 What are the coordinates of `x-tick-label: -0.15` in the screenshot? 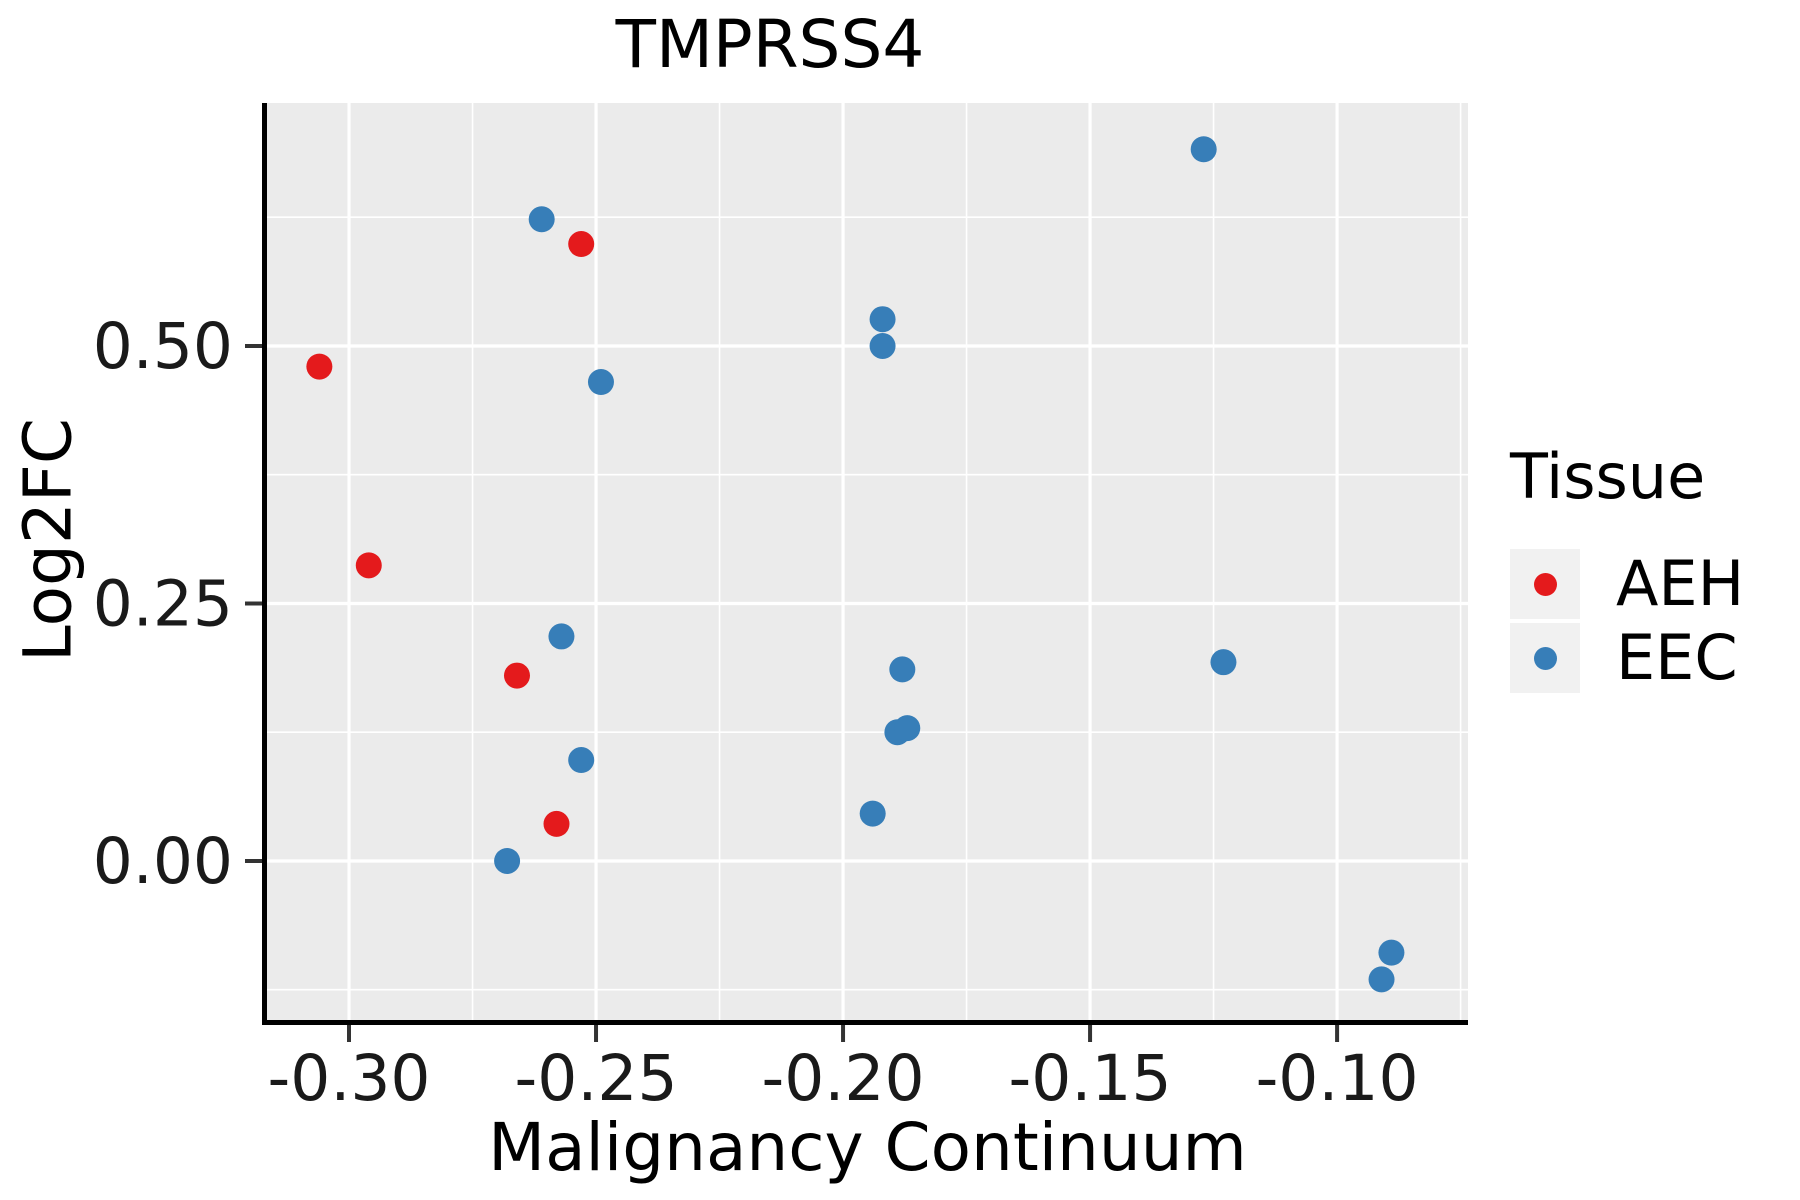 It's located at (1090, 1078).